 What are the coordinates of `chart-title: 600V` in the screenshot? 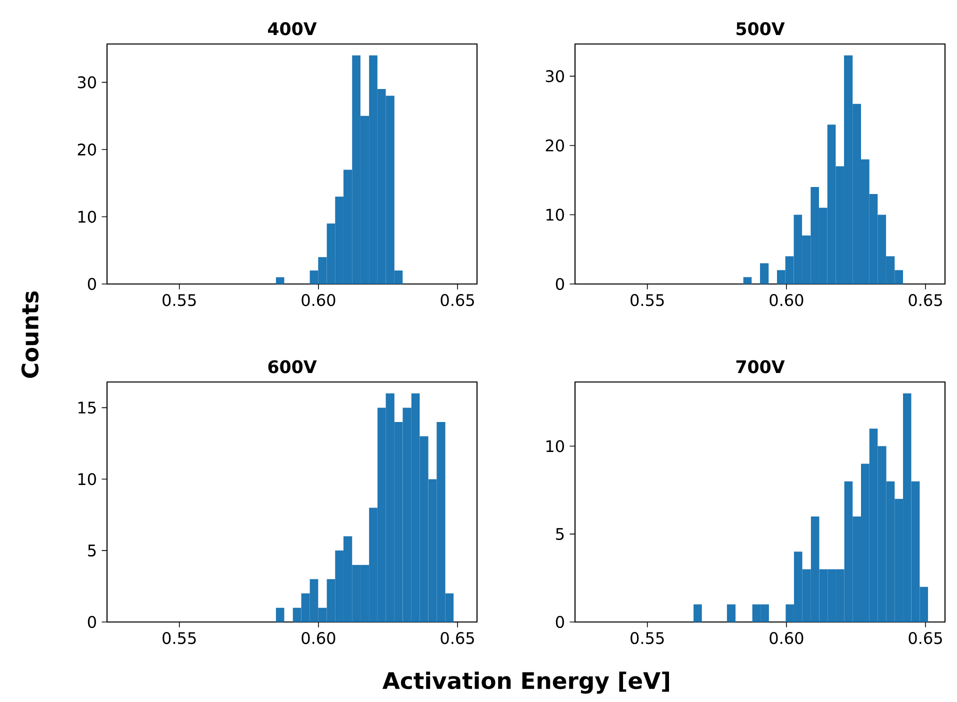 It's located at (292, 367).